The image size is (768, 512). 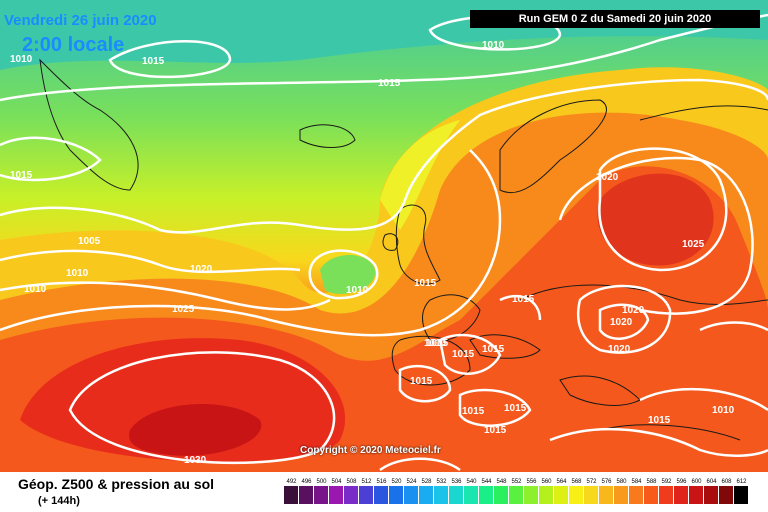 I want to click on legend-tick-label: 560, so click(x=546, y=482).